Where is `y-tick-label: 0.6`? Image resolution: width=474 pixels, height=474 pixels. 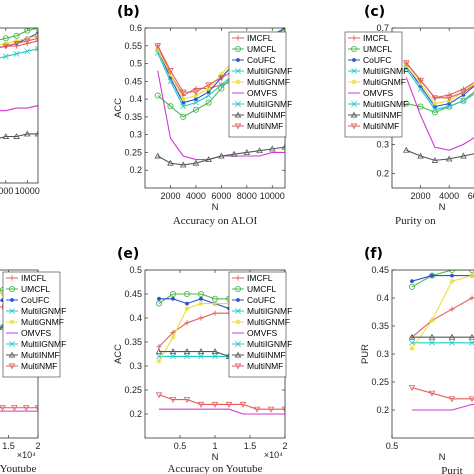 y-tick-label: 0.6 is located at coordinates (135, 28).